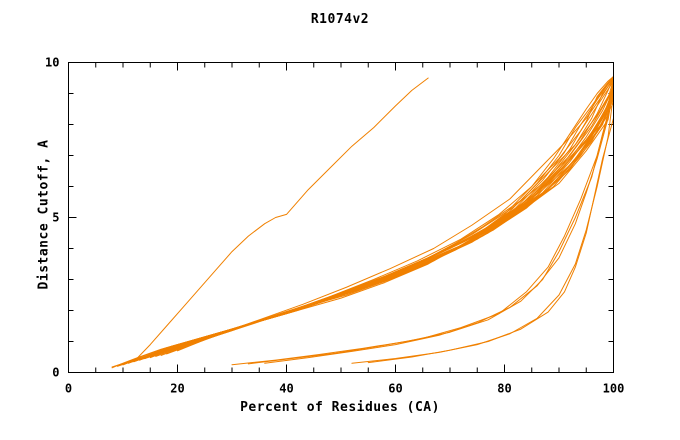  I want to click on tick-label: 60, so click(395, 389).